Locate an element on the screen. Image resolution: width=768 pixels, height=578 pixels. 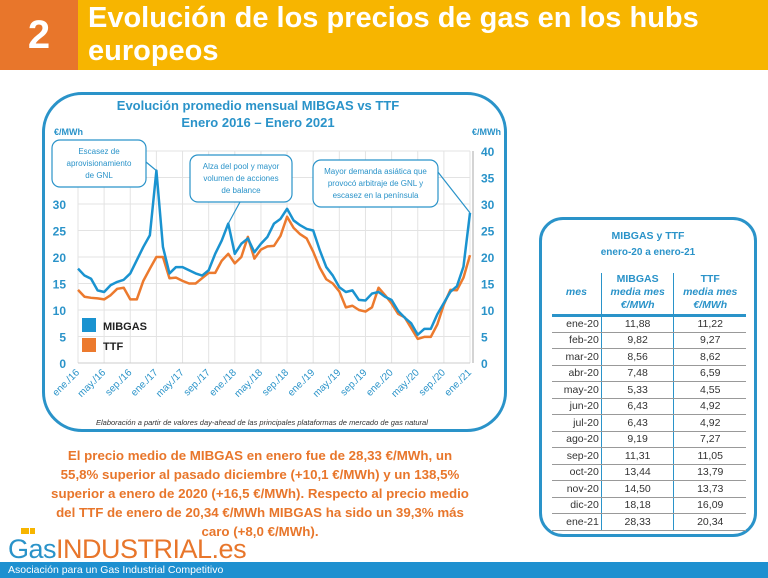
right-y-tick: 15 is located at coordinates (488, 285).